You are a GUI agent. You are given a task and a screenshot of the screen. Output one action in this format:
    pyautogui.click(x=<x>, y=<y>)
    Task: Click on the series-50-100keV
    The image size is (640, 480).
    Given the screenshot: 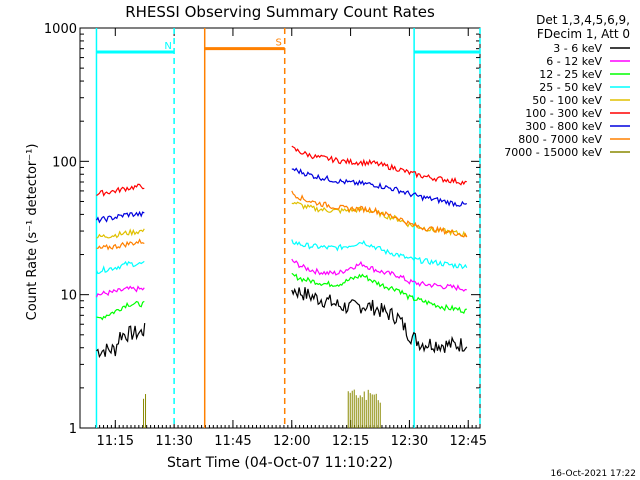 What is the action you would take?
    pyautogui.click(x=281, y=220)
    